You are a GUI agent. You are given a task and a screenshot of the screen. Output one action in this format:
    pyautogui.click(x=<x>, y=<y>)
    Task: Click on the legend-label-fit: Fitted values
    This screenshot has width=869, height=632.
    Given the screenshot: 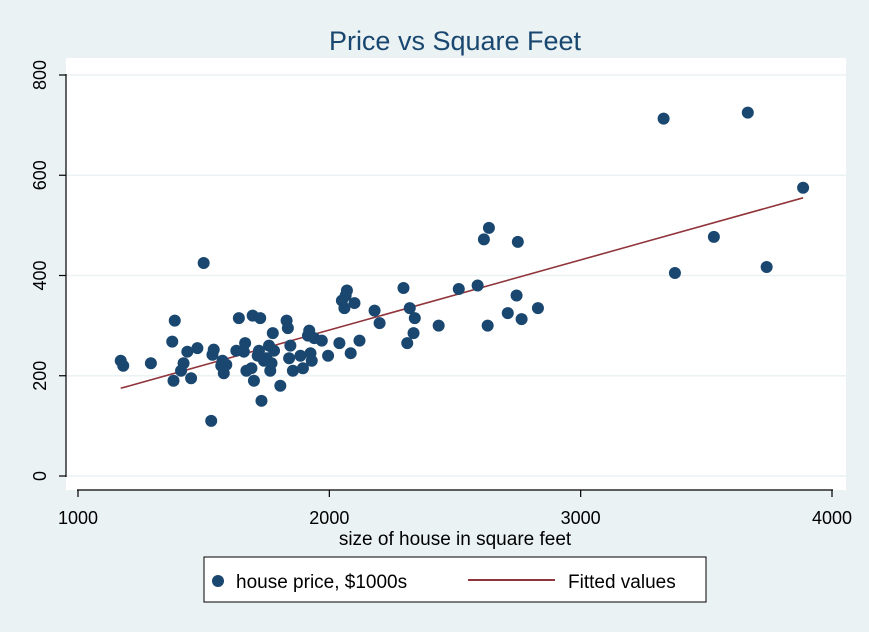 What is the action you would take?
    pyautogui.click(x=622, y=582)
    